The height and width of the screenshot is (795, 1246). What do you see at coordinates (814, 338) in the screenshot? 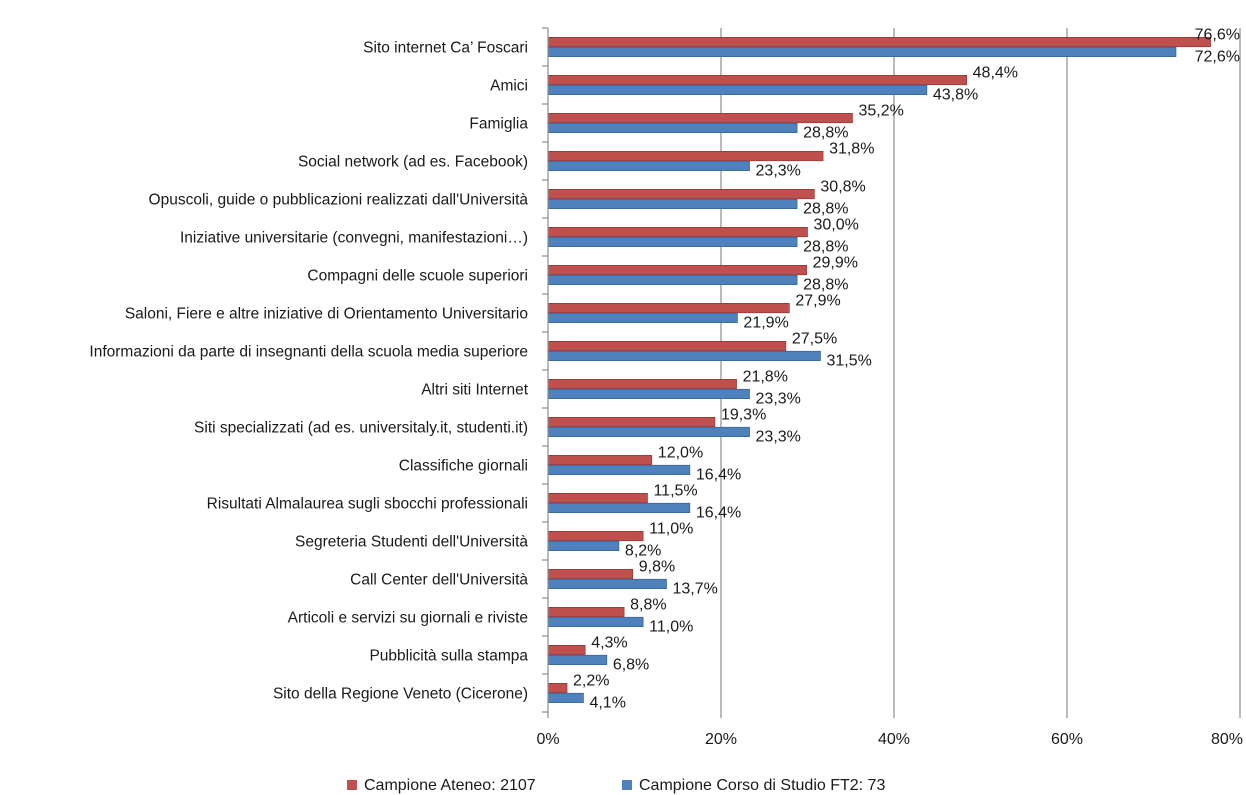
I see `value-label-ateneo: 27,5%` at bounding box center [814, 338].